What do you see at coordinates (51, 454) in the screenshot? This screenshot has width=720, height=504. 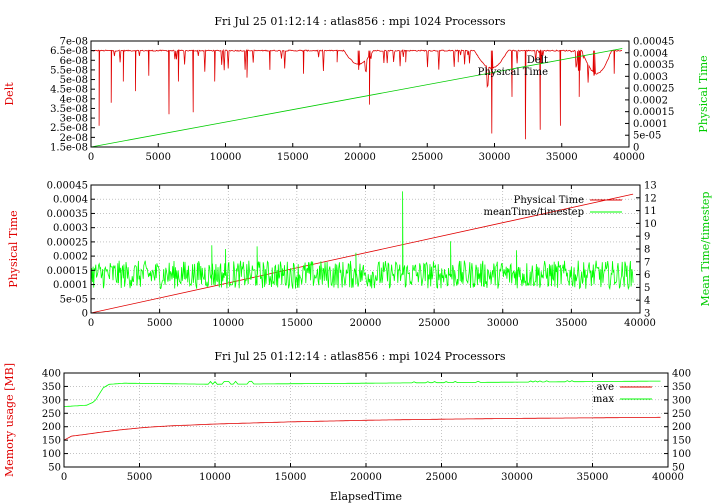 I see `y-tick-label: 100` at bounding box center [51, 454].